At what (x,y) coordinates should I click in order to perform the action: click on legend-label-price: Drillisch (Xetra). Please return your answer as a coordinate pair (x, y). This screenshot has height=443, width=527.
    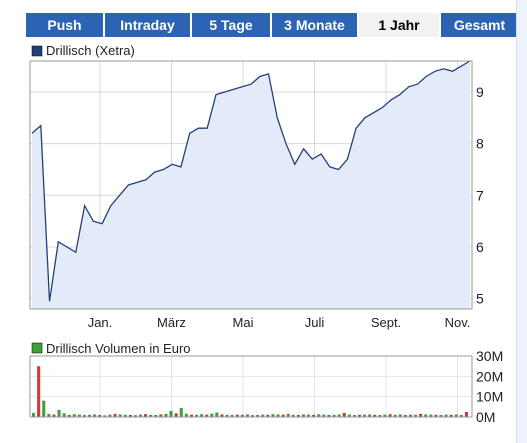
    Looking at the image, I should click on (90, 50).